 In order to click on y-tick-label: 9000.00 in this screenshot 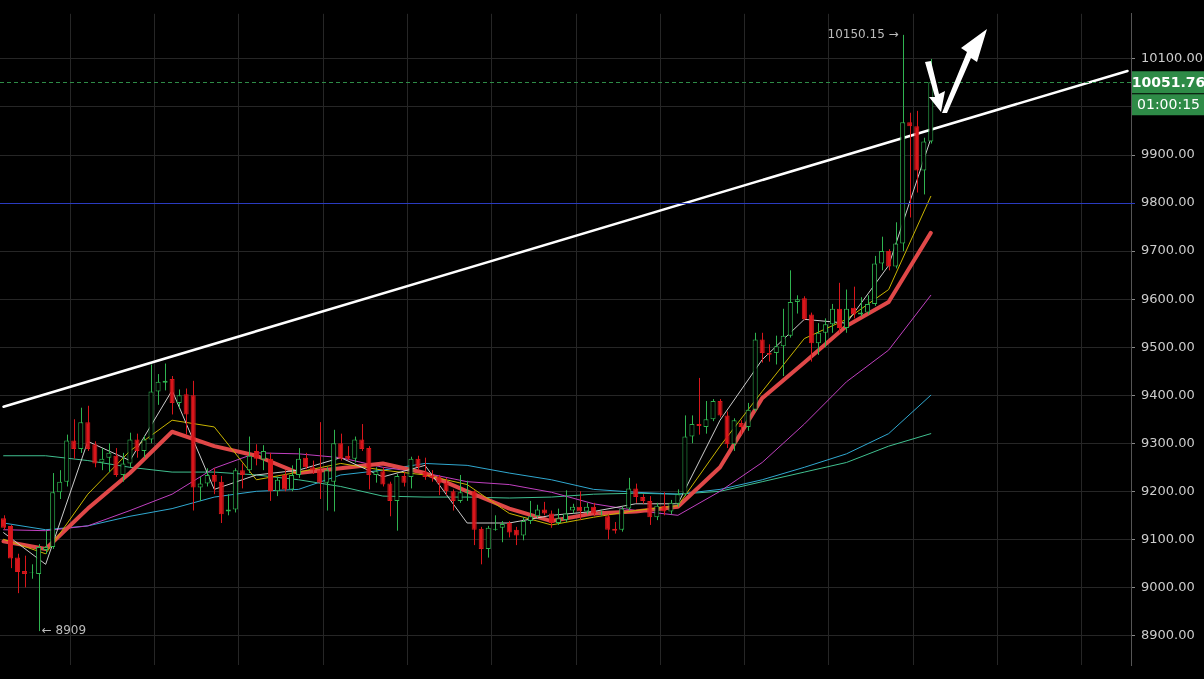, I will do `click(1168, 586)`.